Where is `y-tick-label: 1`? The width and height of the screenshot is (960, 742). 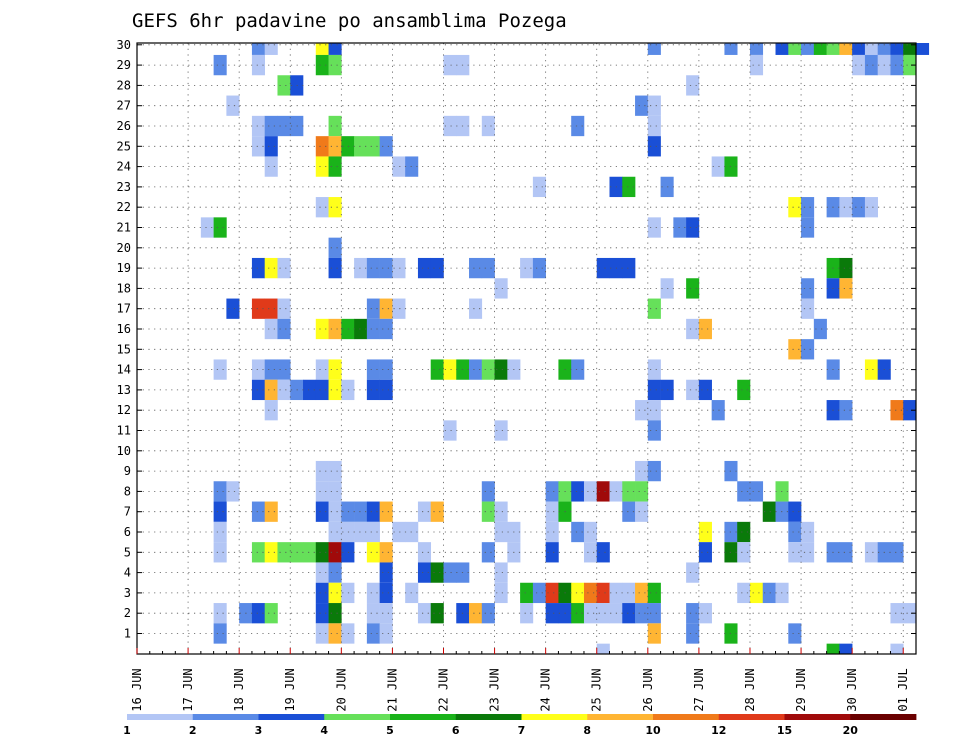
y-tick-label: 1 is located at coordinates (127, 634).